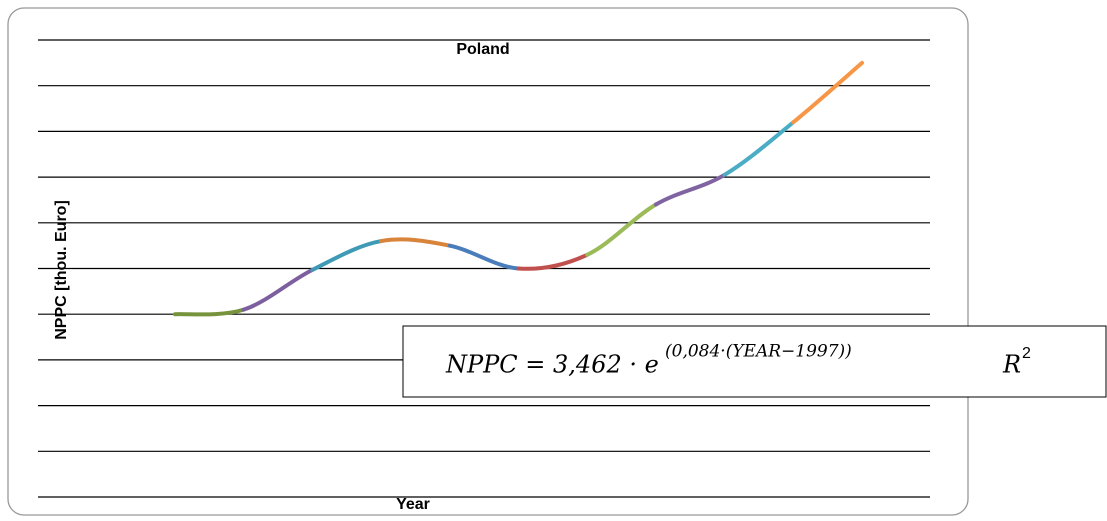 This screenshot has height=521, width=1107. I want to click on x-axis-label: Year, so click(413, 504).